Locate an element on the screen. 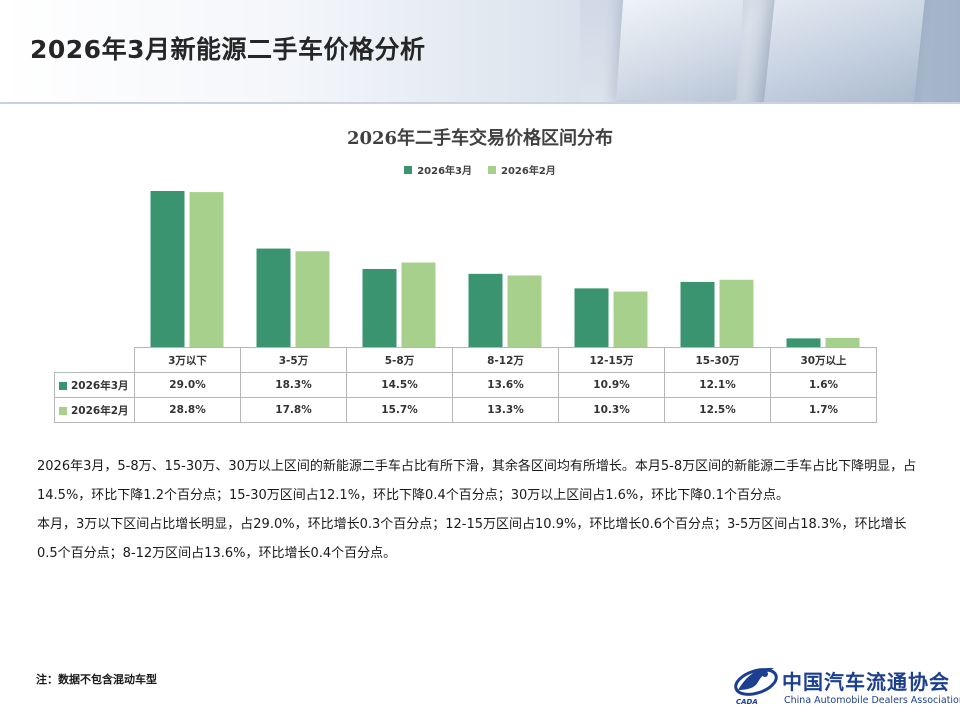  data-label-march: 29.0% is located at coordinates (187, 385).